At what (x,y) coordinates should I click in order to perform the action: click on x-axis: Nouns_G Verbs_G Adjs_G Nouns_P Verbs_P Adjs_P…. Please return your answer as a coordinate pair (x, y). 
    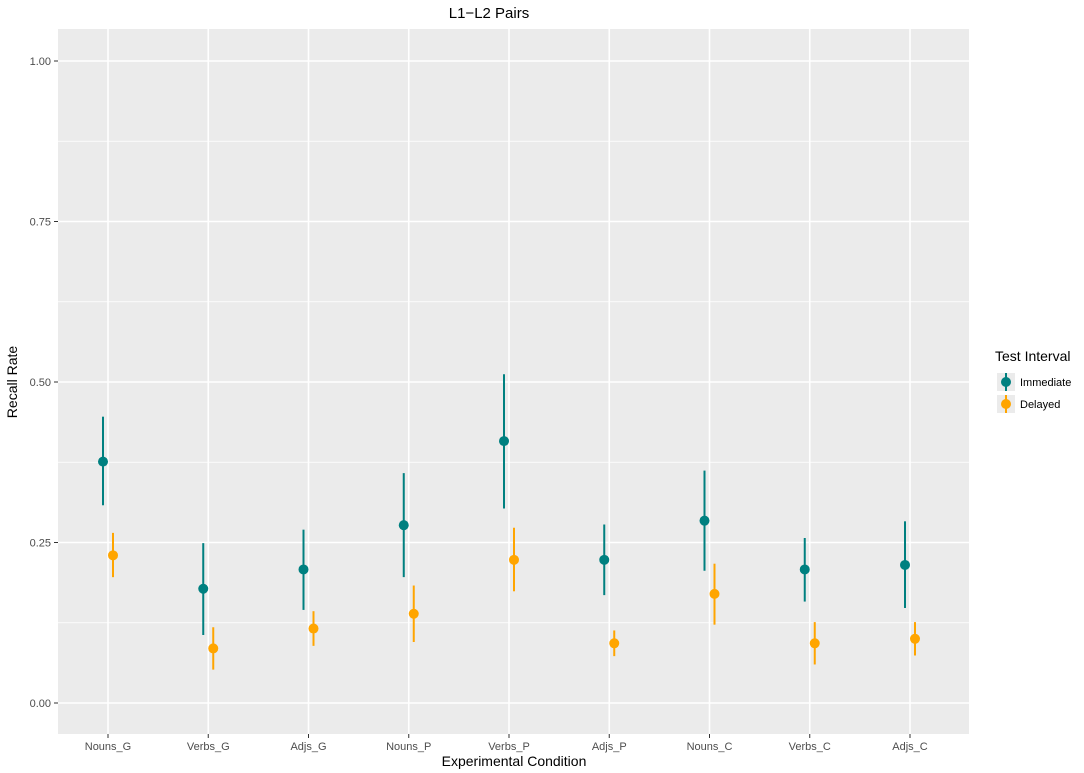
    Looking at the image, I should click on (506, 743).